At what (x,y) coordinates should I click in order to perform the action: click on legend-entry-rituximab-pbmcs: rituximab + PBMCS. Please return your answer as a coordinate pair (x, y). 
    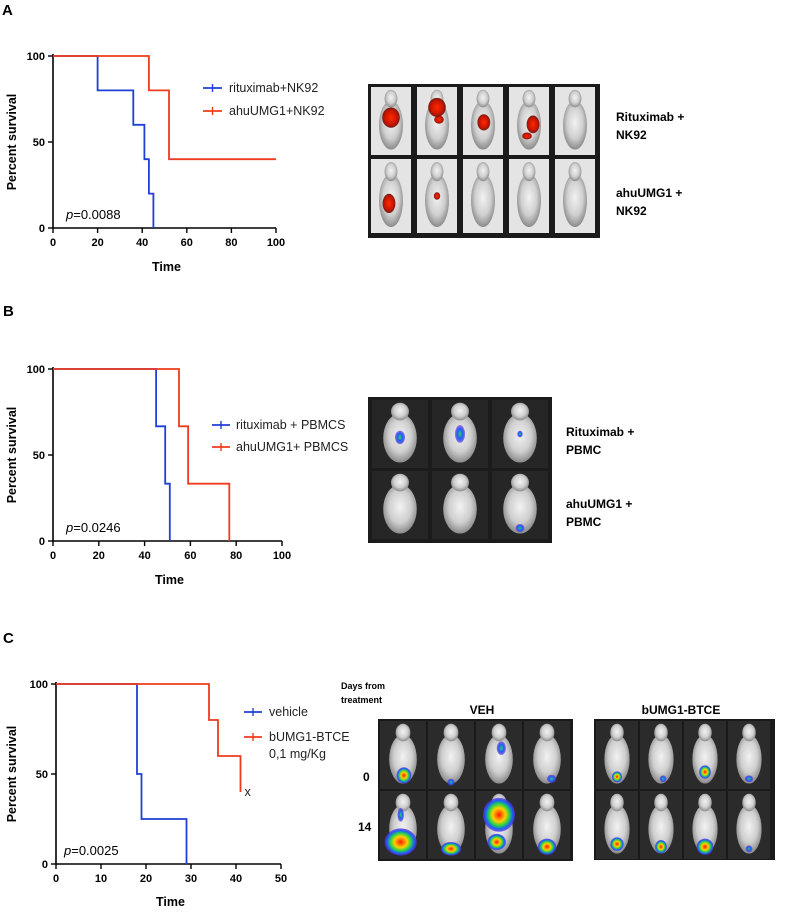
    Looking at the image, I should click on (278, 425).